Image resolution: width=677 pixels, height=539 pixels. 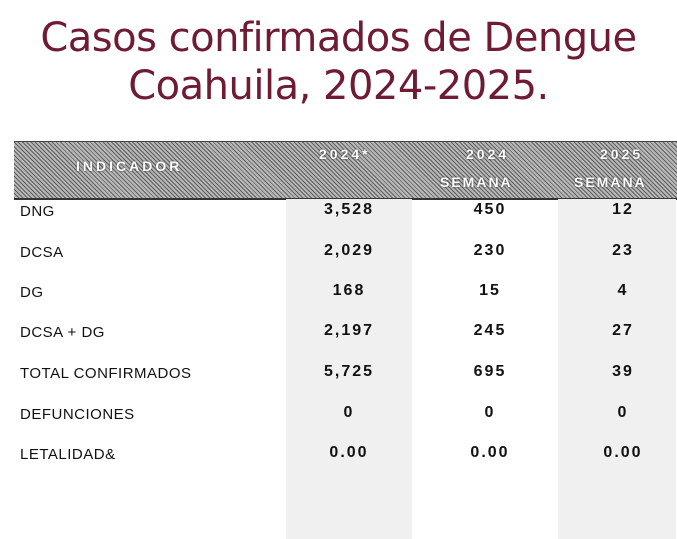 I want to click on cell-2024-week: 0, so click(x=490, y=412).